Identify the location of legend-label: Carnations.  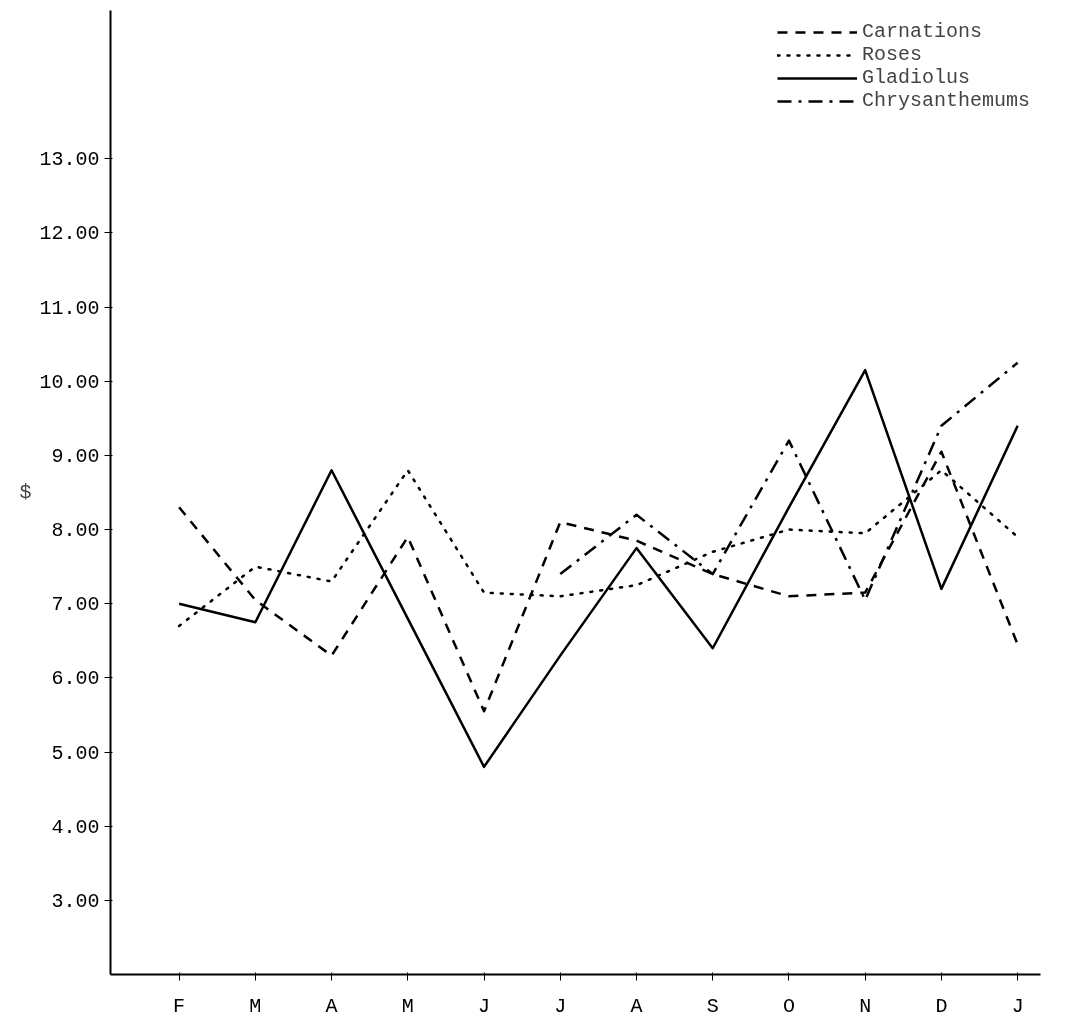
(921, 31).